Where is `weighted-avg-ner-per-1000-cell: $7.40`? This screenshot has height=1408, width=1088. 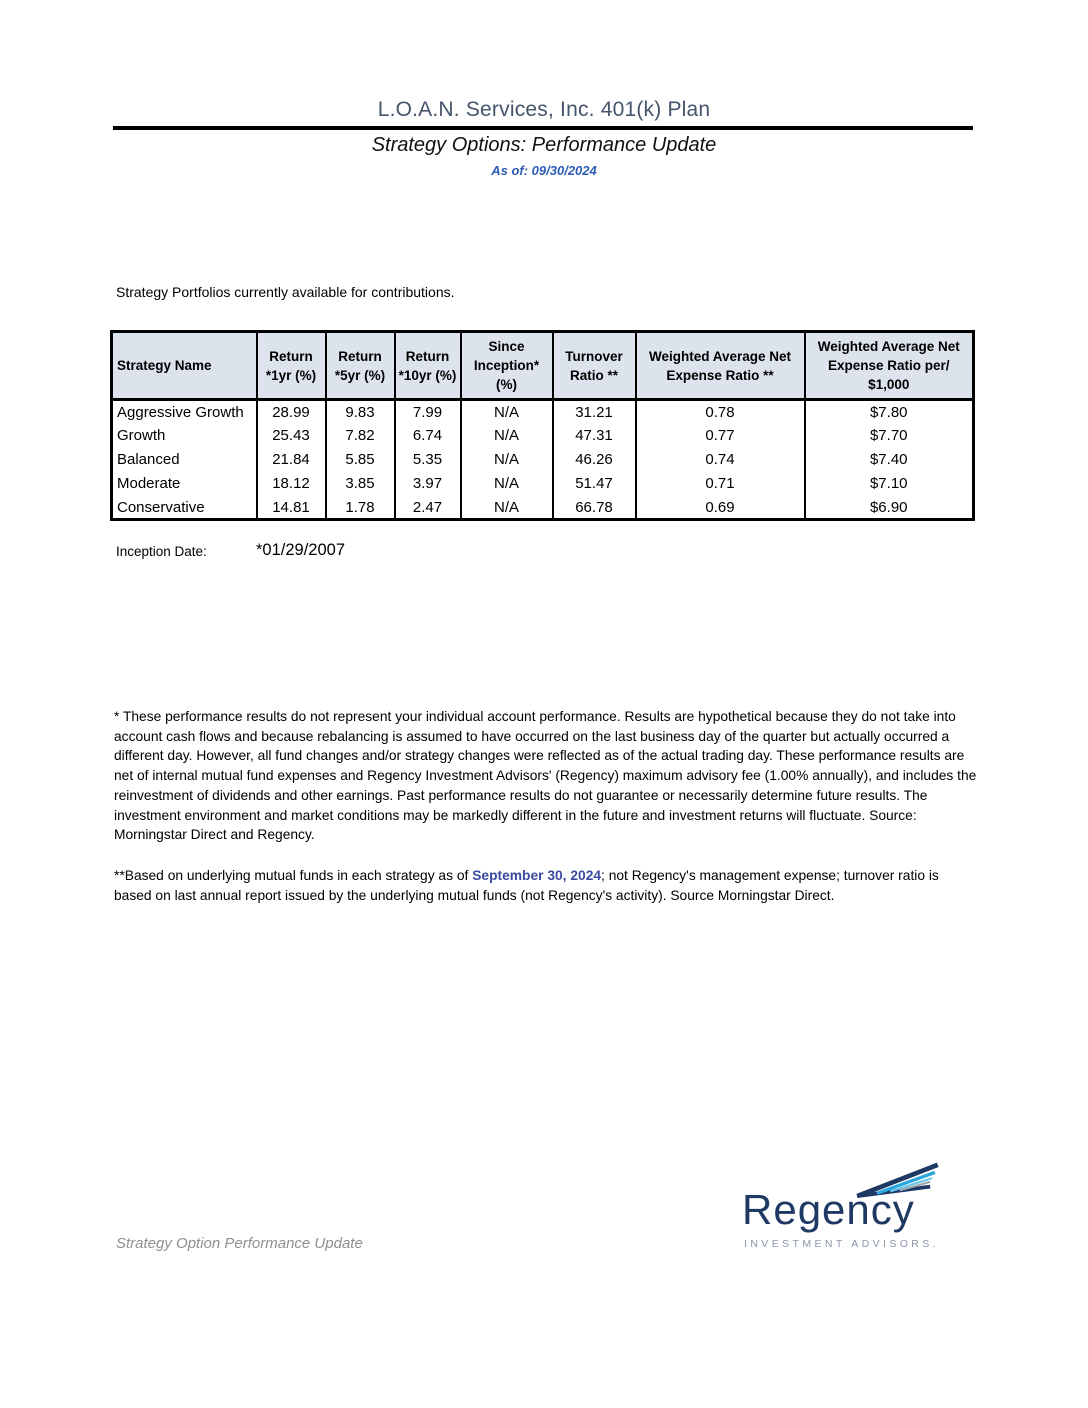 weighted-avg-ner-per-1000-cell: $7.40 is located at coordinates (889, 459).